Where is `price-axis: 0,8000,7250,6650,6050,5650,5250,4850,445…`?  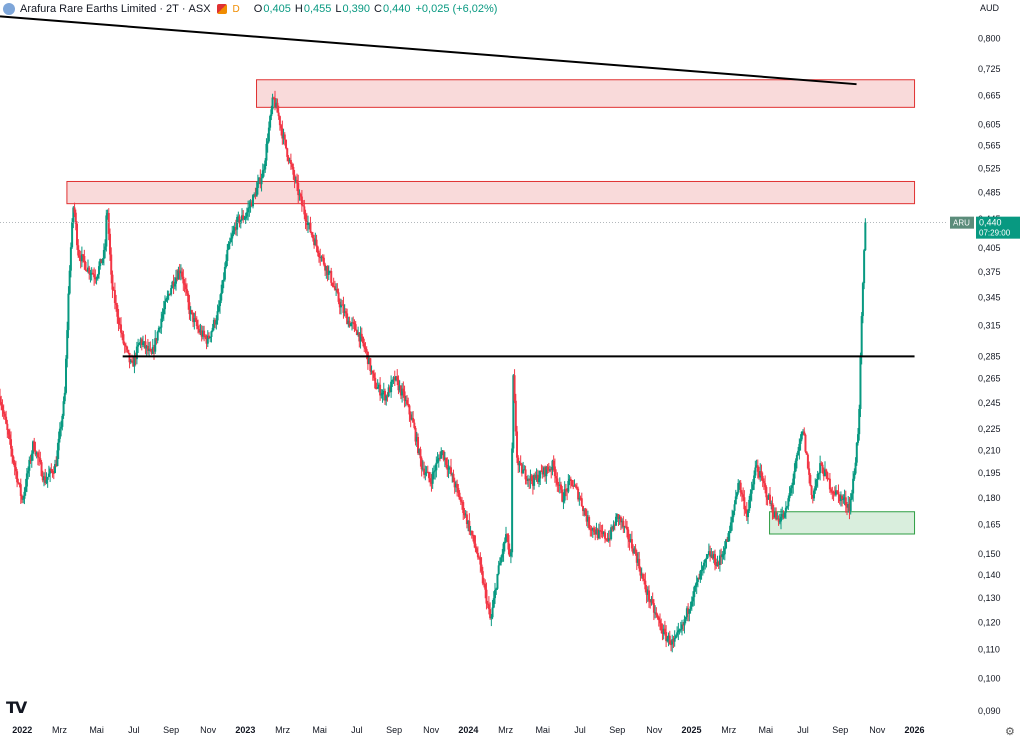
price-axis: 0,8000,7250,6650,6050,5650,5250,4850,445… is located at coordinates (989, 375).